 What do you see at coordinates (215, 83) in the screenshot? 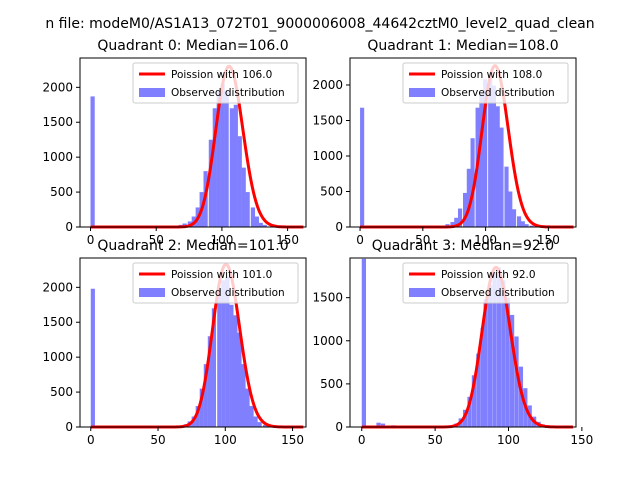
I see `legend: Poission with 106.0 Observed distribution` at bounding box center [215, 83].